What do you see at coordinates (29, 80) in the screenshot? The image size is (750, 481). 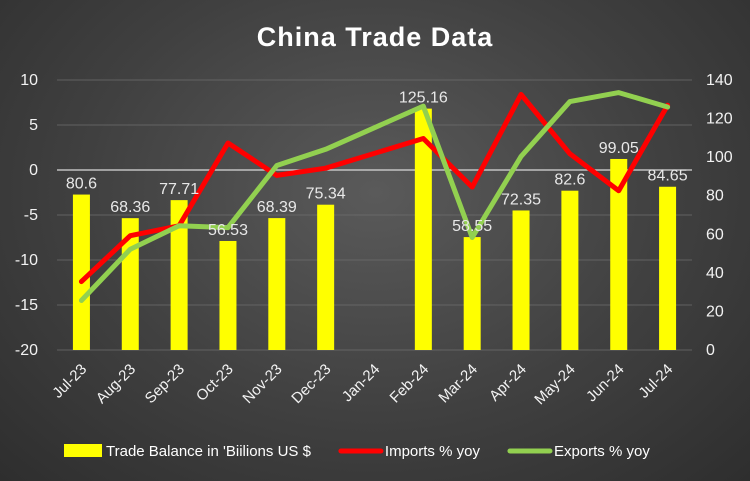 I see `left-axis-tick: 10` at bounding box center [29, 80].